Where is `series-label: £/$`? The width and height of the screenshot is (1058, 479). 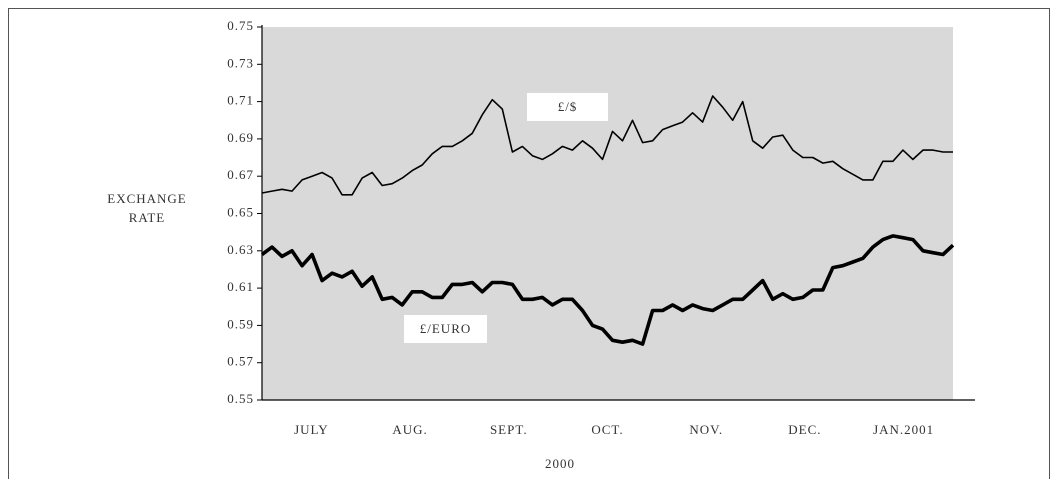
series-label: £/$ is located at coordinates (568, 106).